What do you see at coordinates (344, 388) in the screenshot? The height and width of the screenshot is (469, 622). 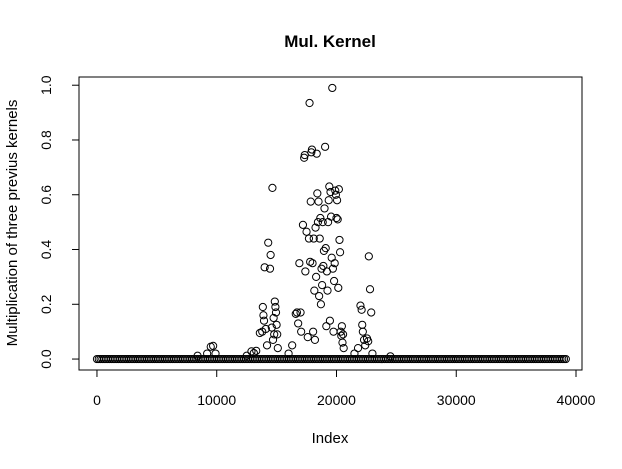 I see `x-axis: 0 10000 20000 30000 40000` at bounding box center [344, 388].